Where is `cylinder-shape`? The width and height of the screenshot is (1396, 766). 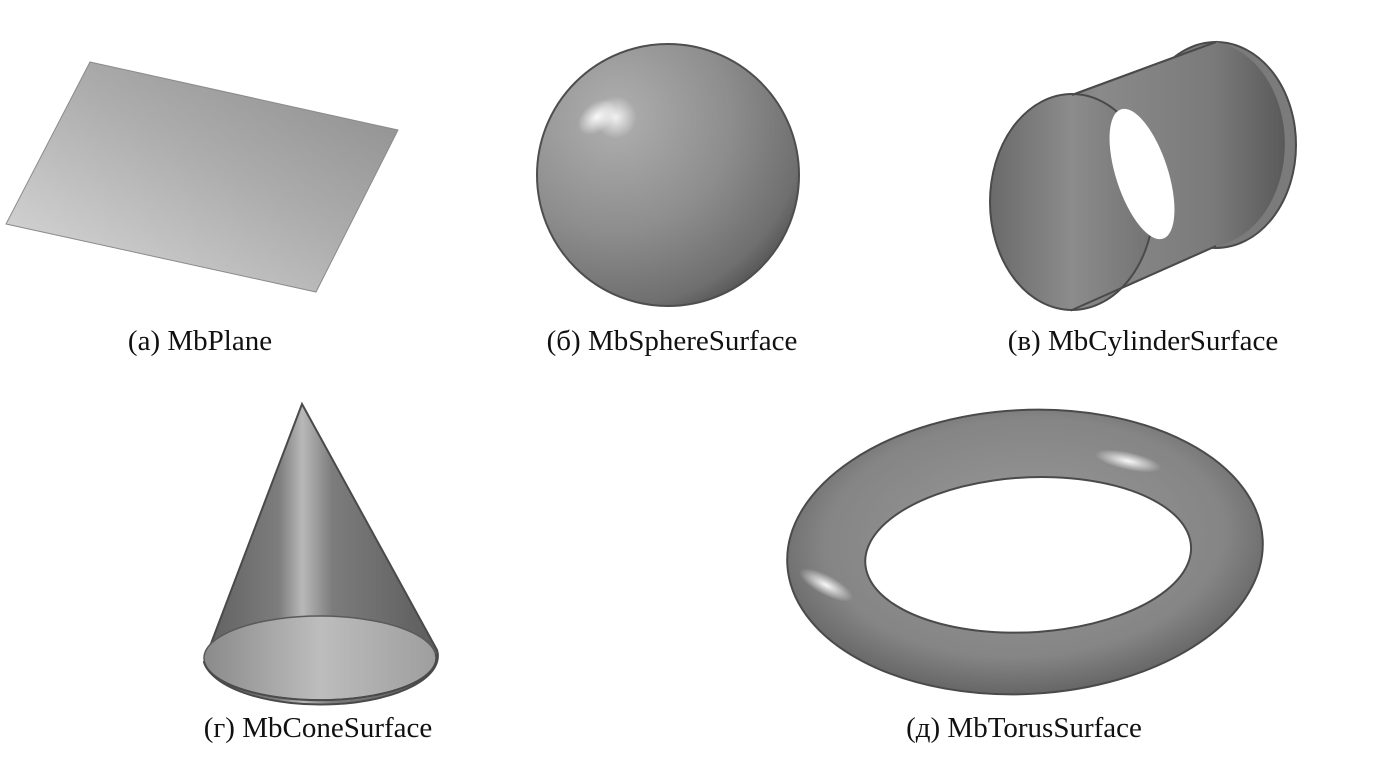 cylinder-shape is located at coordinates (1143, 176).